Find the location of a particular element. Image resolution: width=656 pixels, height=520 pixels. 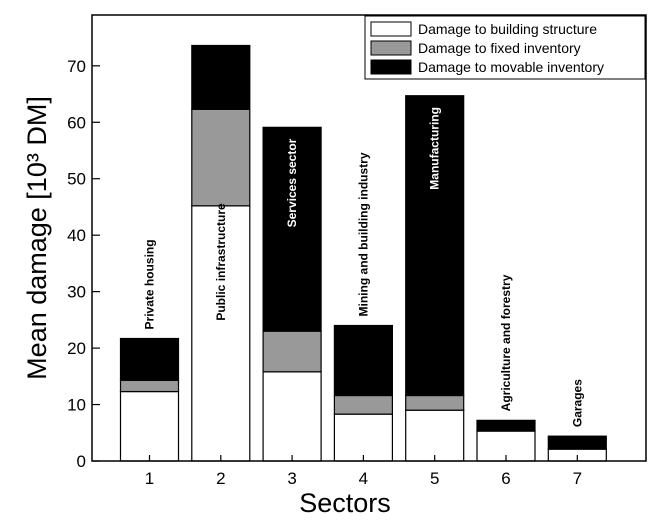

y-tick-label: 10 is located at coordinates (76, 405).